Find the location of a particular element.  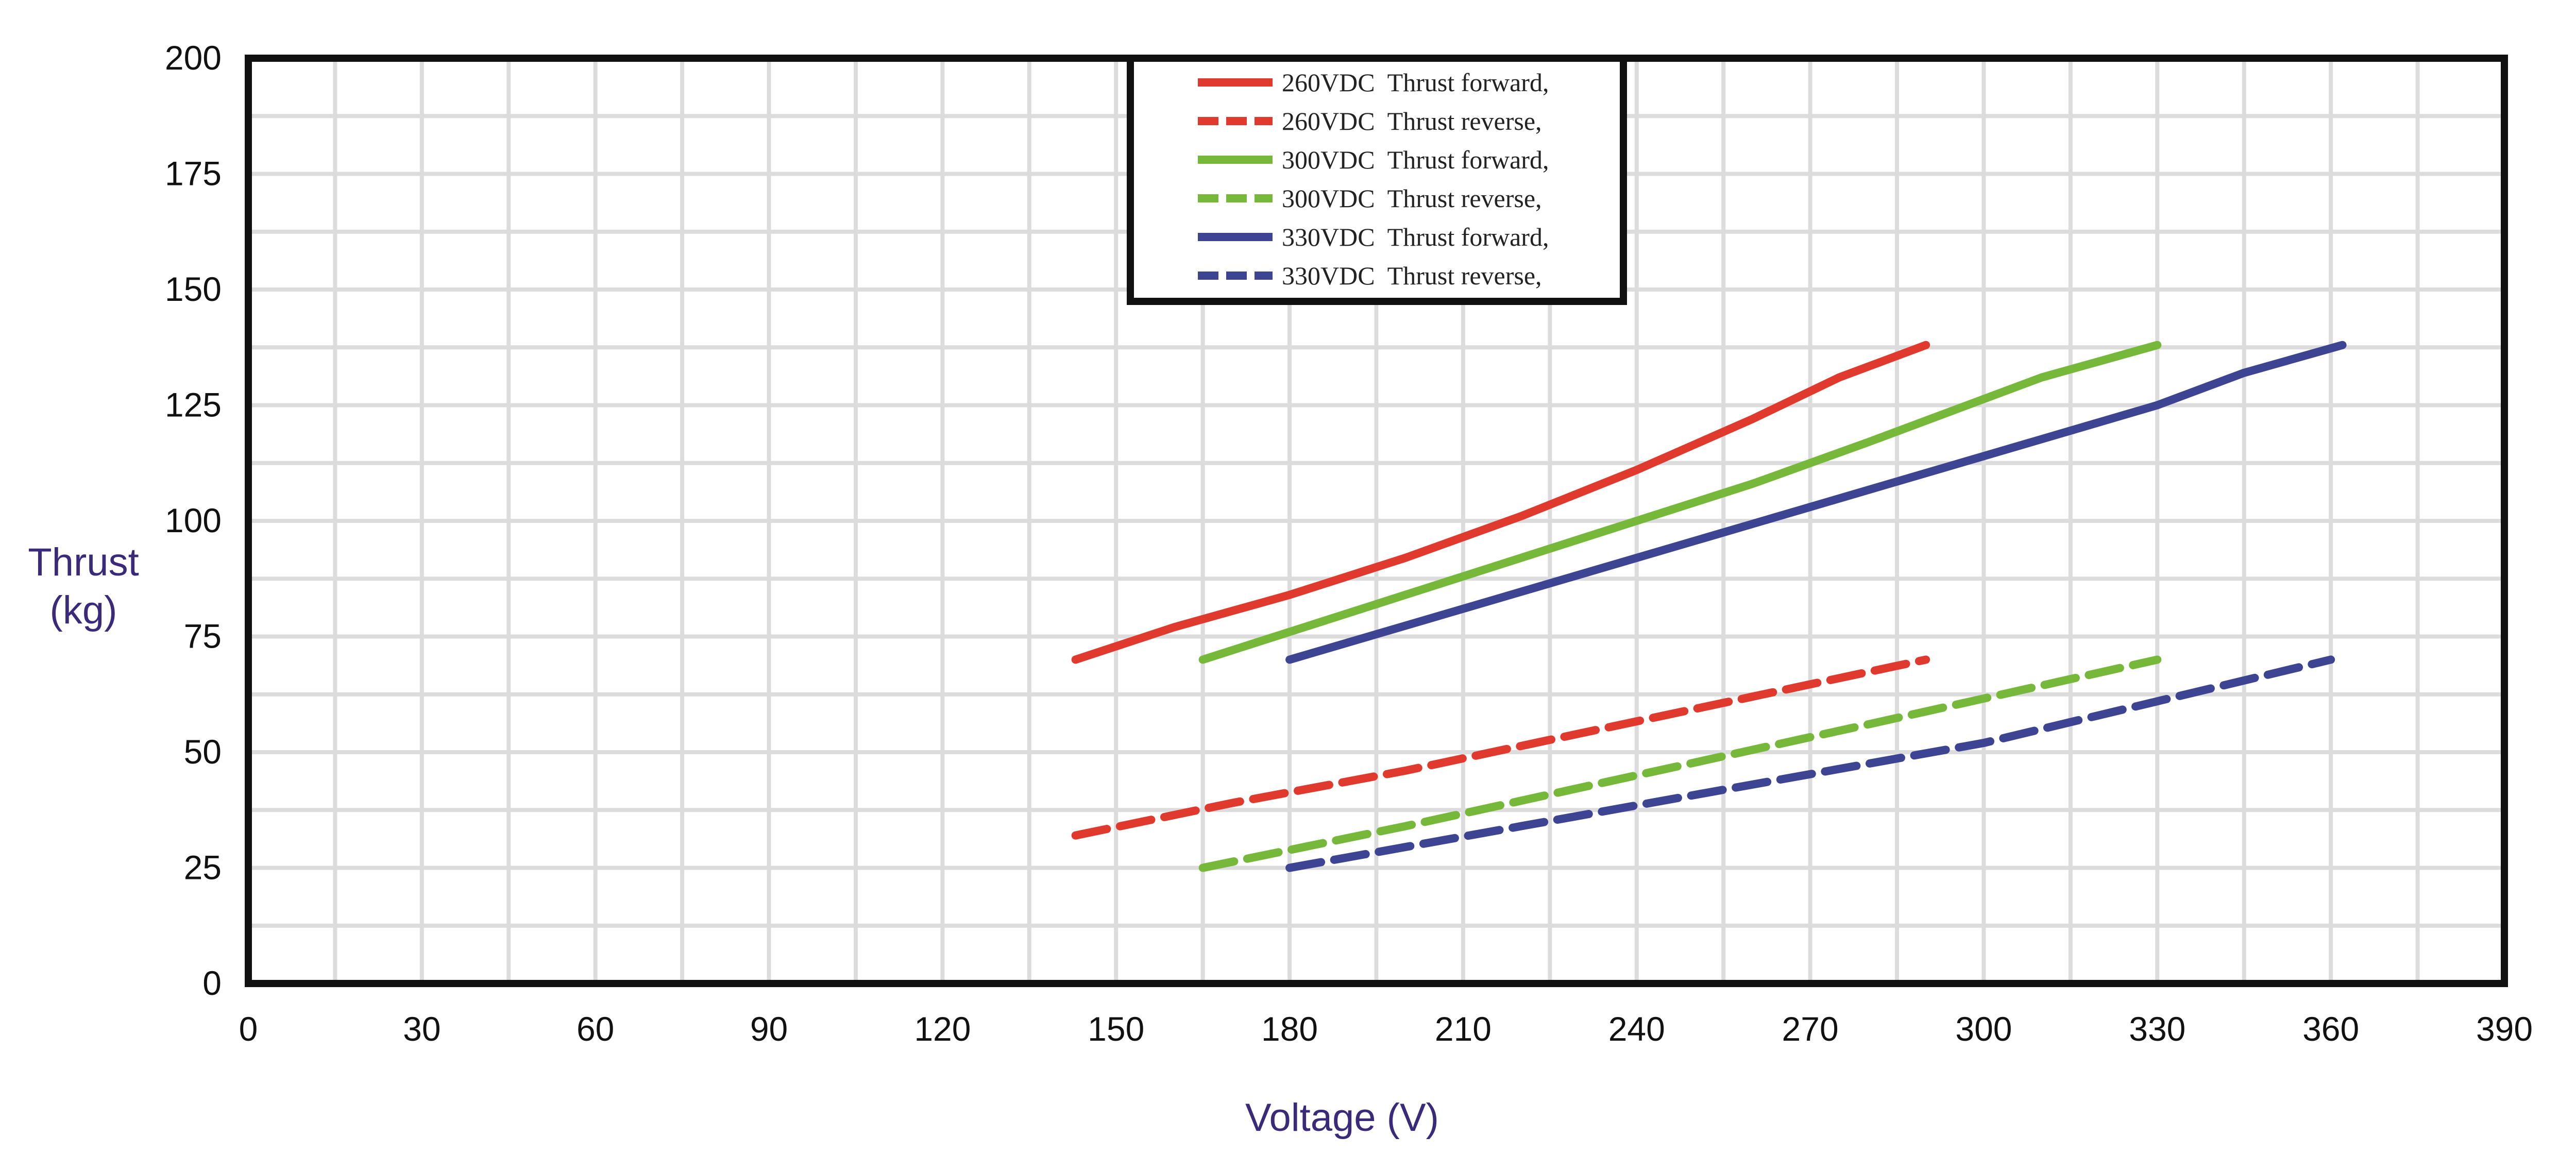

y-axis-ticks: 0 25 50 75 100 125 150 175 200 is located at coordinates (193, 520).